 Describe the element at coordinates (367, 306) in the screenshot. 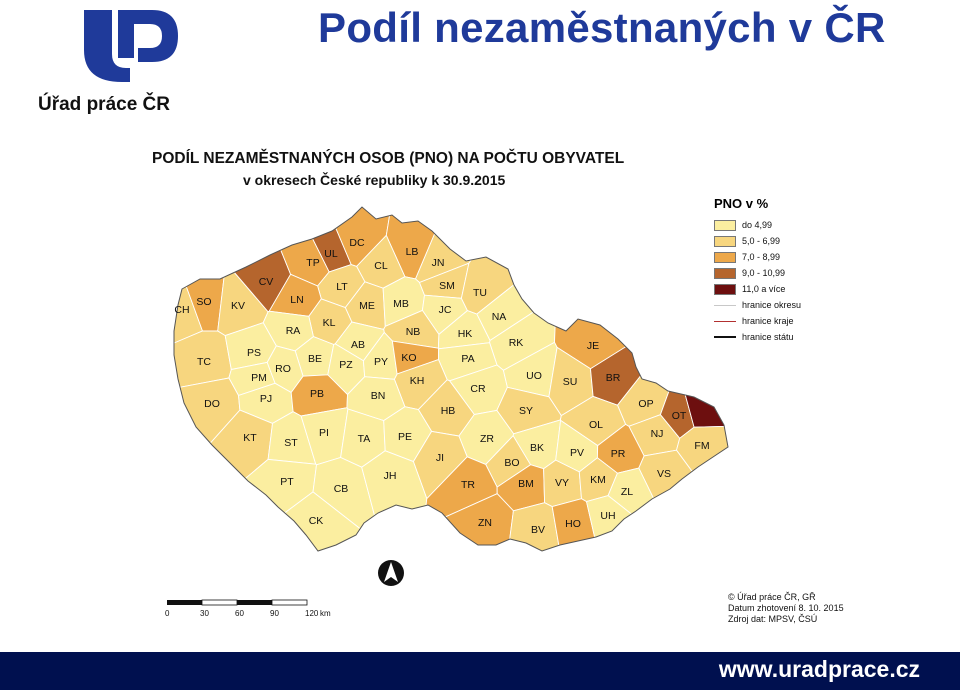

I see `district-label: ME` at that location.